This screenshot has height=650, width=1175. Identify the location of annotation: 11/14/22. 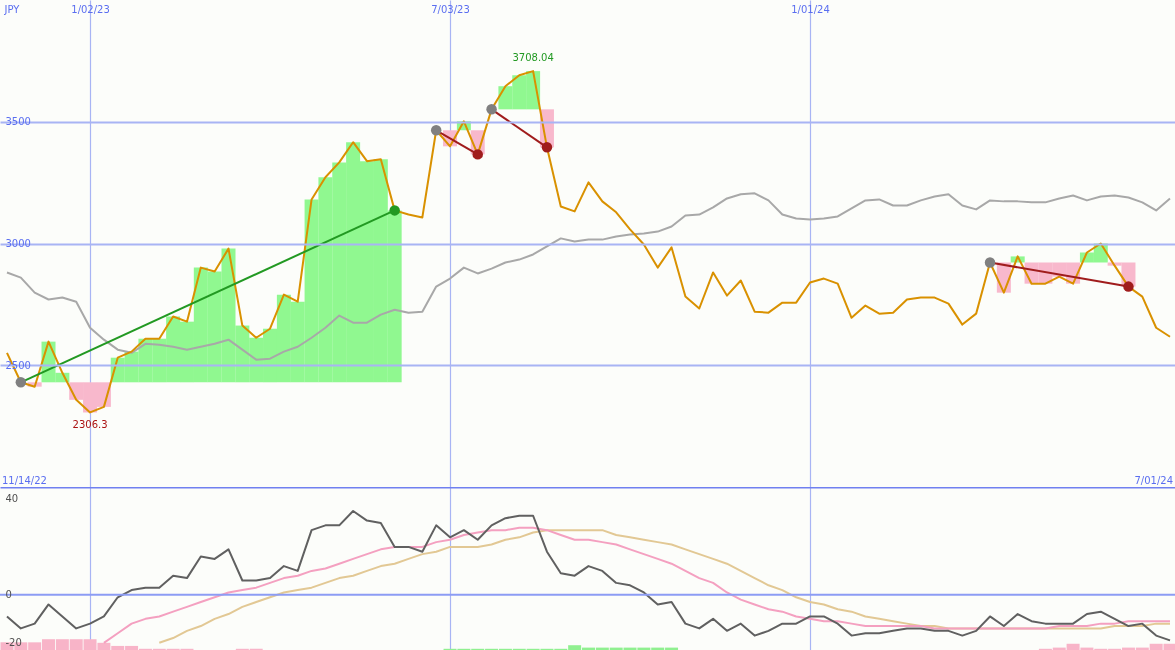
(24, 480).